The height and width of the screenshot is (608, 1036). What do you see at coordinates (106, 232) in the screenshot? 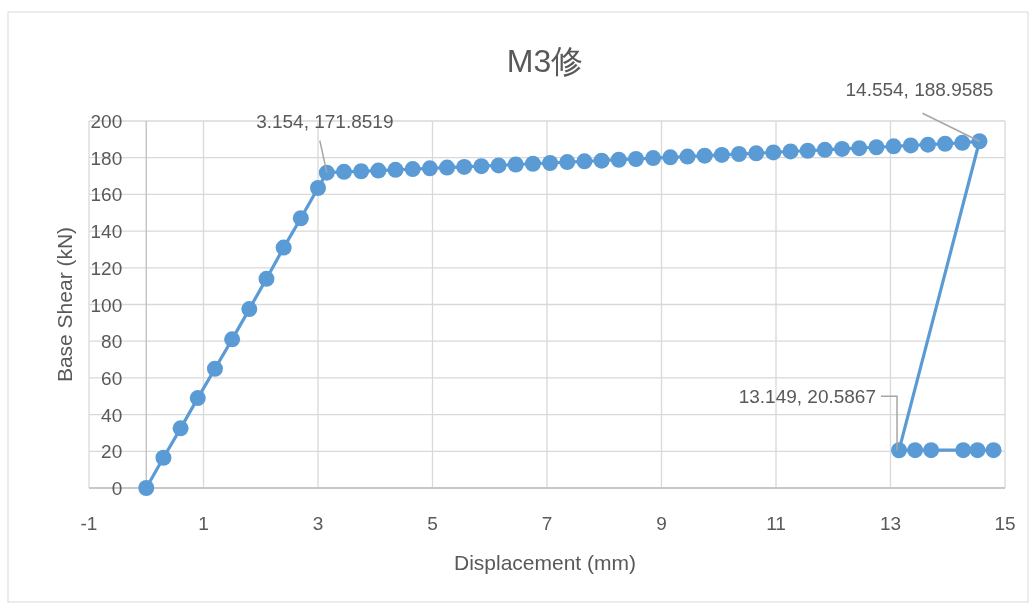
I see `y-tick-label: 140` at bounding box center [106, 232].